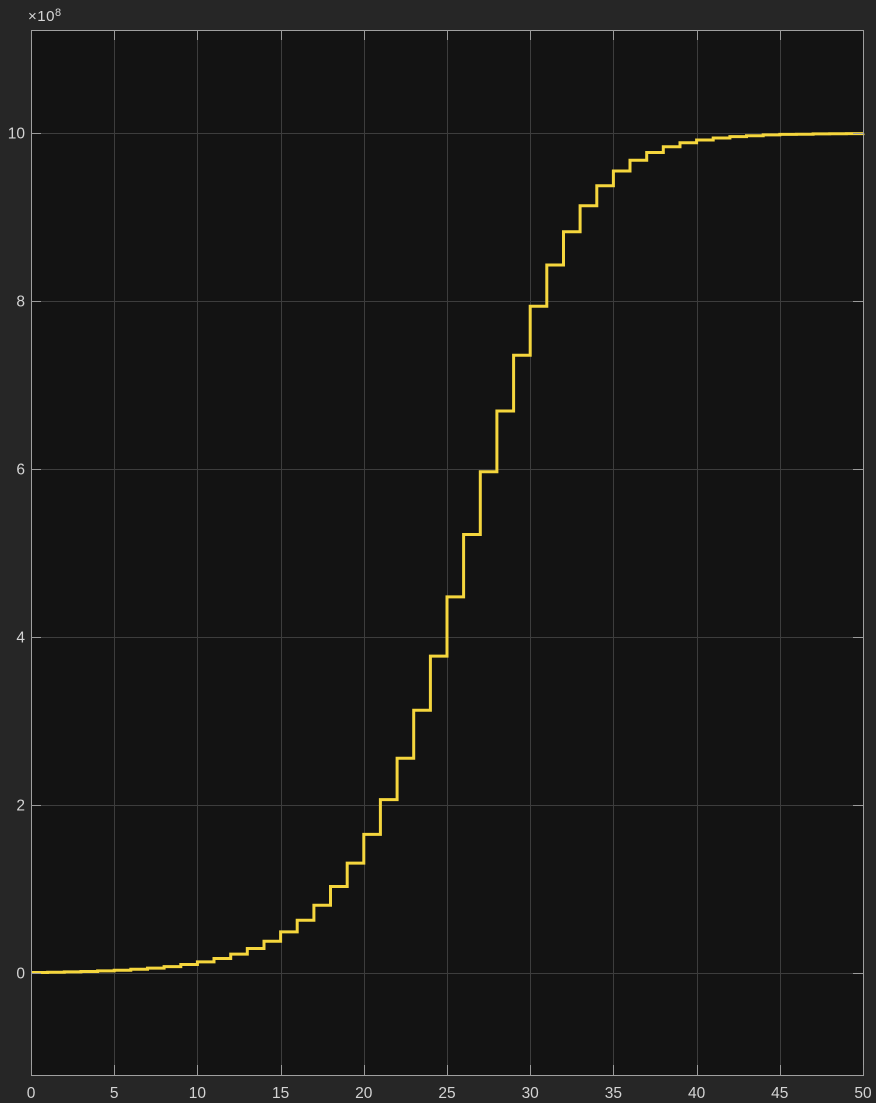  Describe the element at coordinates (280, 1093) in the screenshot. I see `x-tick-label: 15` at that location.